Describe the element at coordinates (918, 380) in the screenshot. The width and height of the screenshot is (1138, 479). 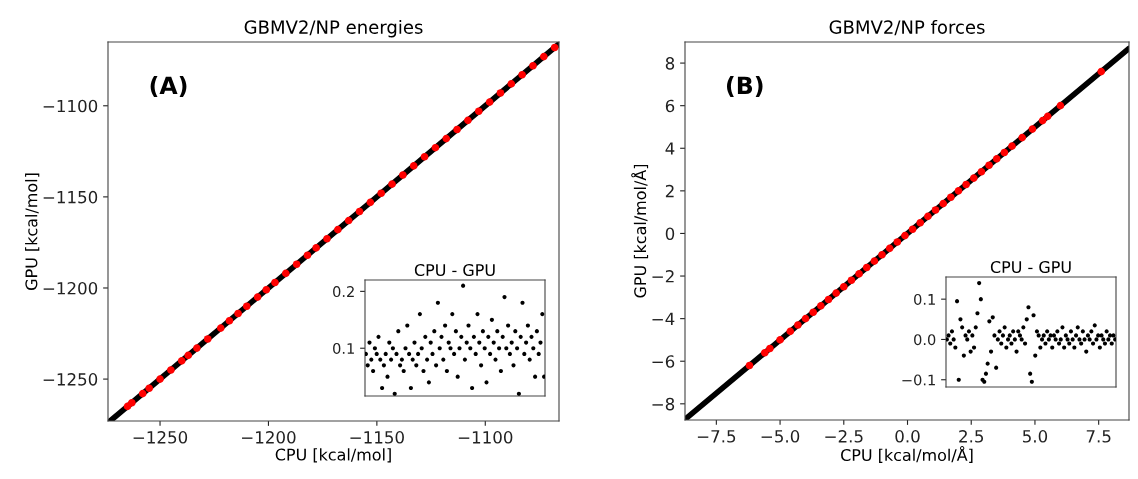
I see `y-tick-label: −0.1` at that location.